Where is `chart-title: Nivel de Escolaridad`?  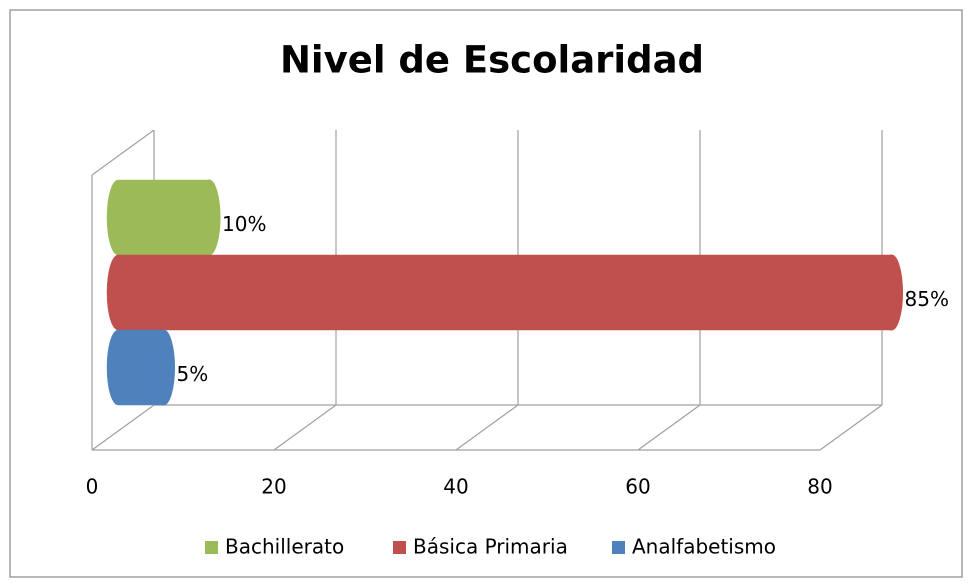 chart-title: Nivel de Escolaridad is located at coordinates (492, 60).